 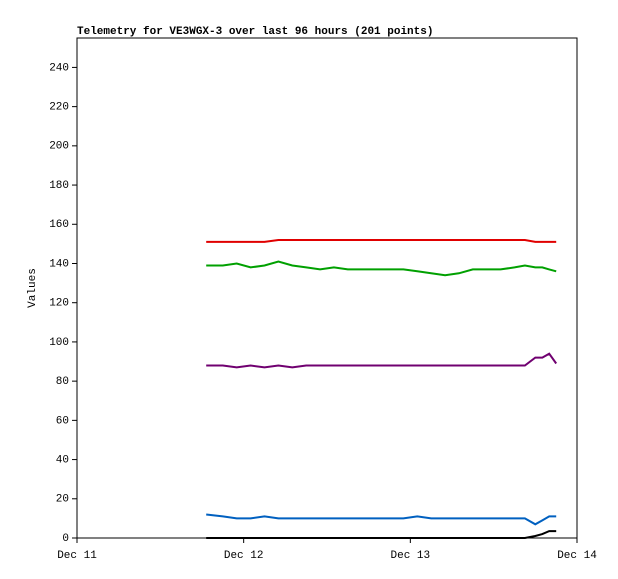 I want to click on x-tick-label: Dec 13, so click(x=411, y=556).